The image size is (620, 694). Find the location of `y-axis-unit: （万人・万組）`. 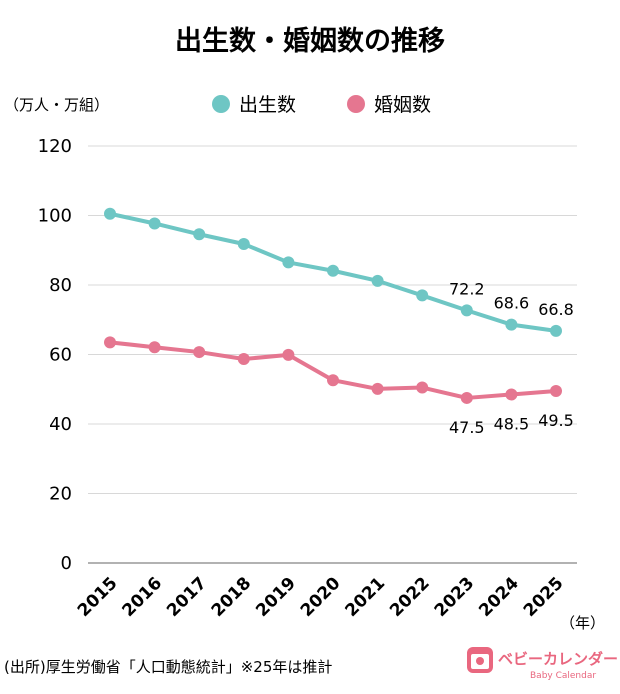

y-axis-unit: （万人・万組） is located at coordinates (56, 105).